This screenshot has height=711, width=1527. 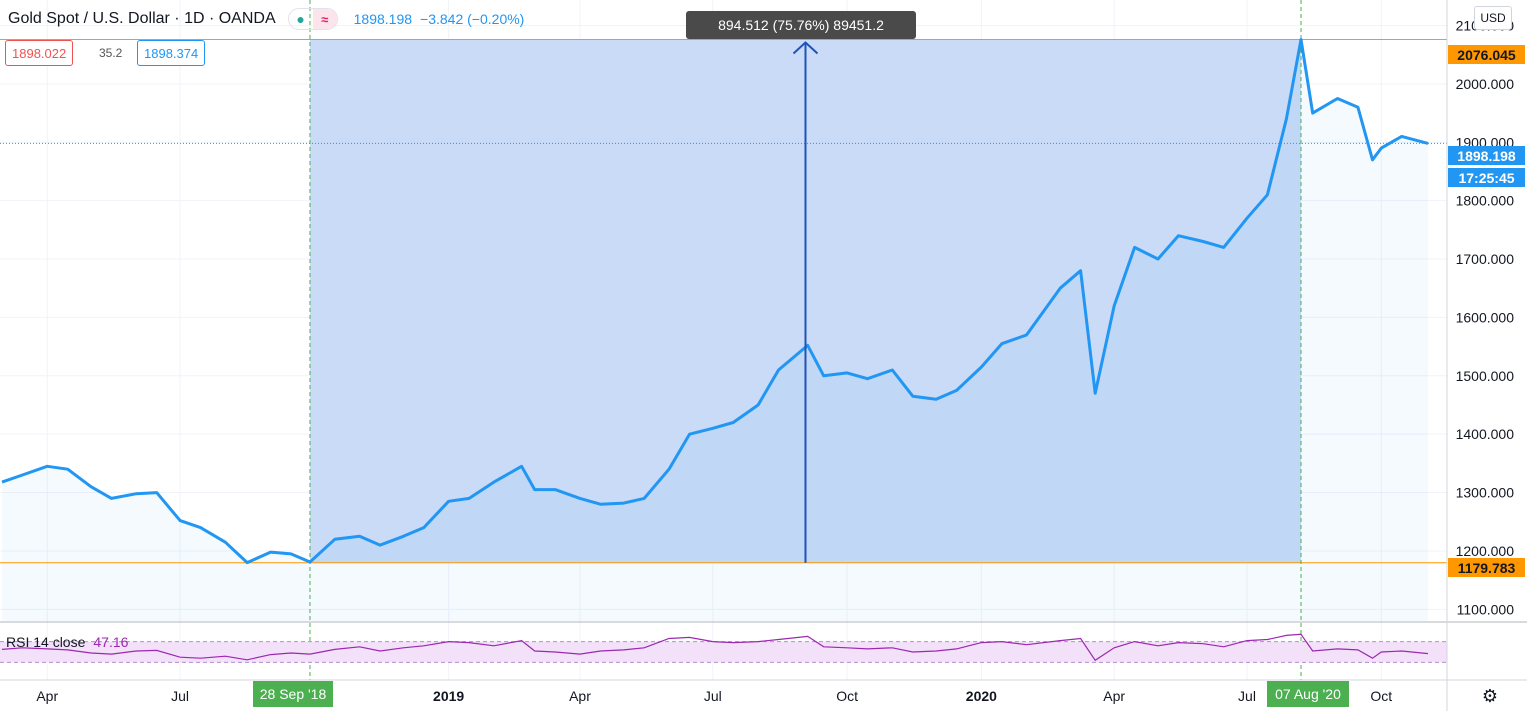 What do you see at coordinates (1486, 155) in the screenshot?
I see `last-price-label: 1898.198` at bounding box center [1486, 155].